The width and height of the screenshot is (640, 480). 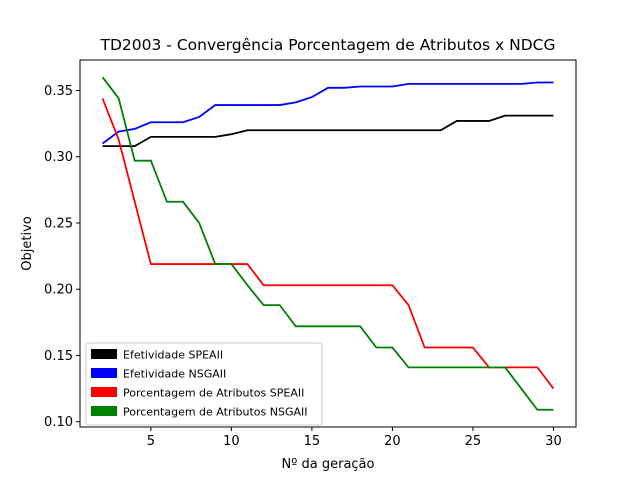 I want to click on x-axis-label: Nº da geração, so click(x=328, y=464).